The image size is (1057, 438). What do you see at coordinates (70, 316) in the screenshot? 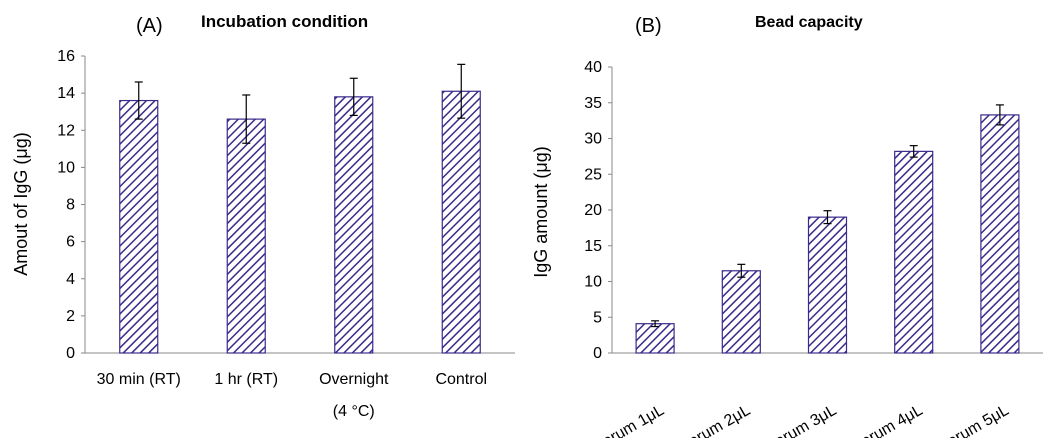
I see `panel-a-y-tick-label: 2` at bounding box center [70, 316].